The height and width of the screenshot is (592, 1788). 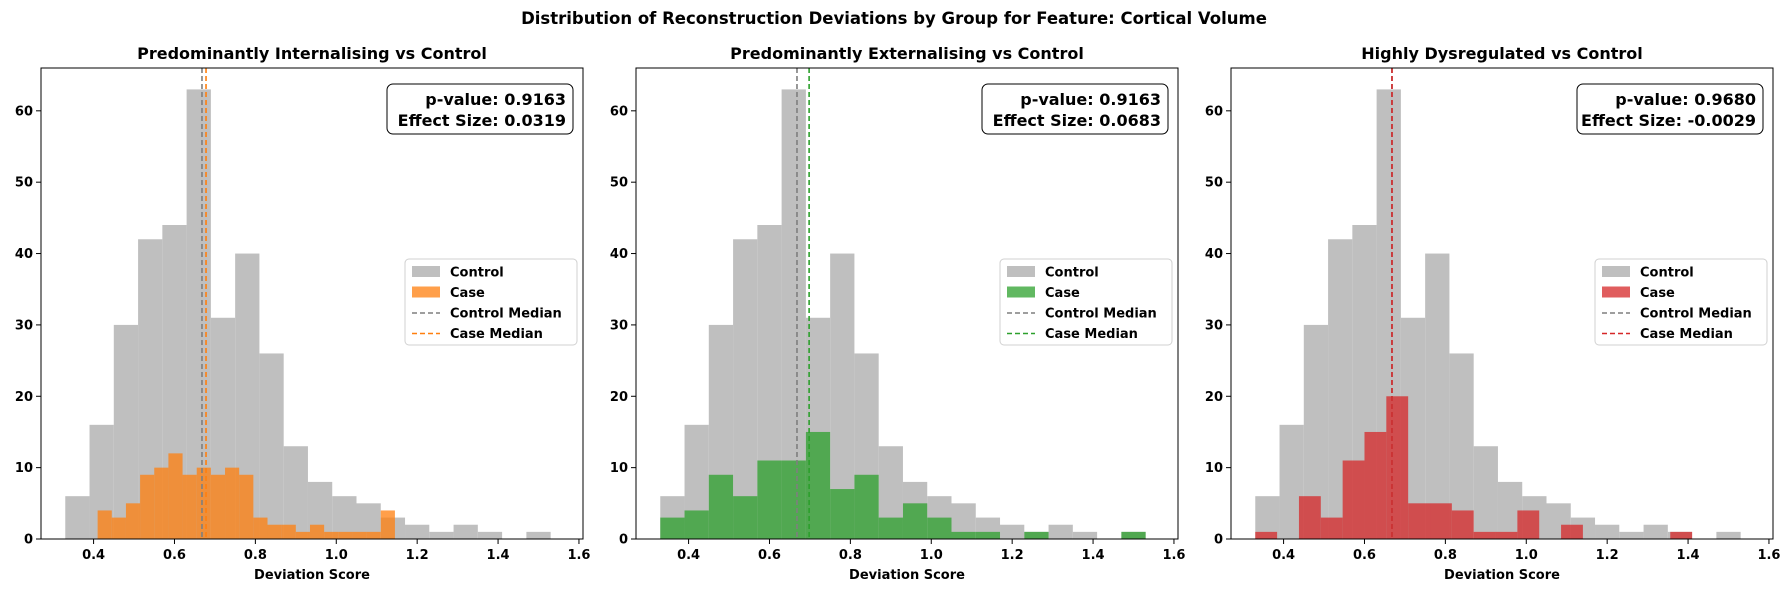 What do you see at coordinates (24, 183) in the screenshot?
I see `y-tick-label: 50` at bounding box center [24, 183].